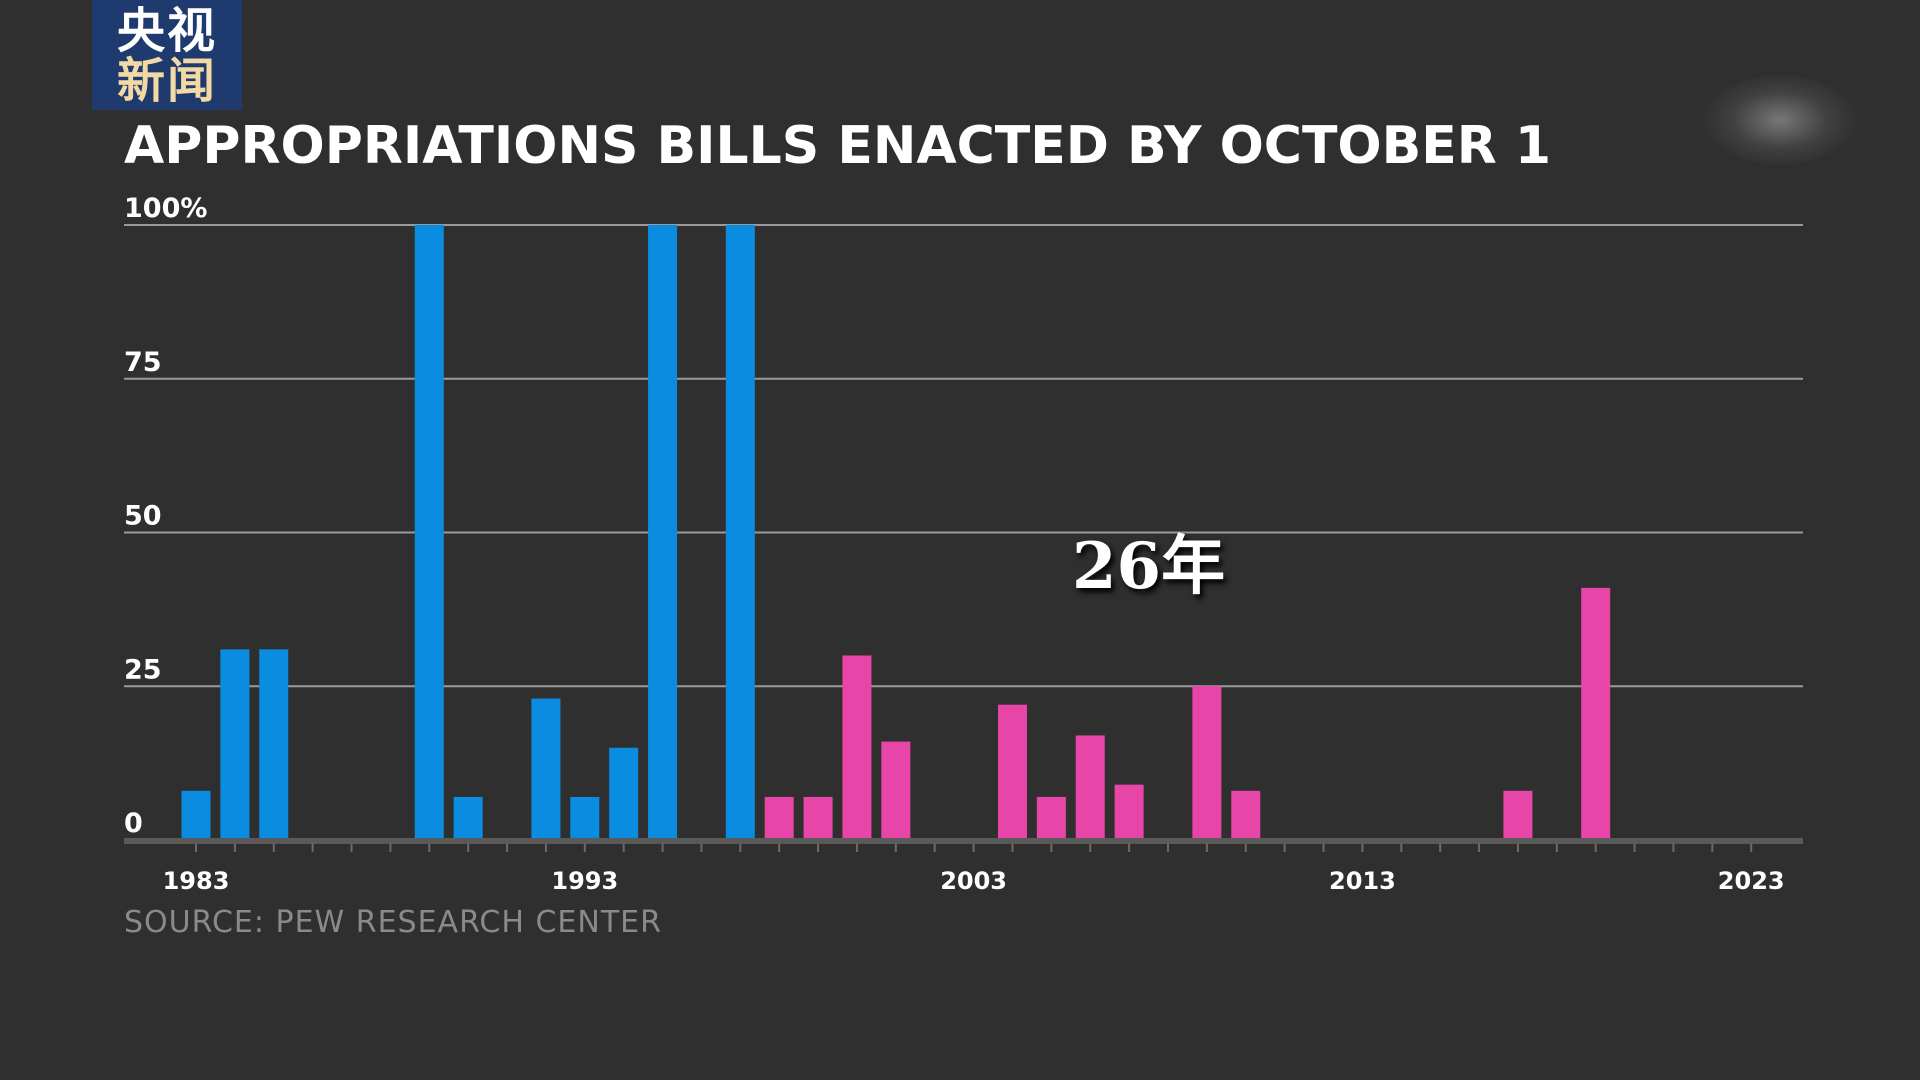  I want to click on bar-2004, so click(1012, 772).